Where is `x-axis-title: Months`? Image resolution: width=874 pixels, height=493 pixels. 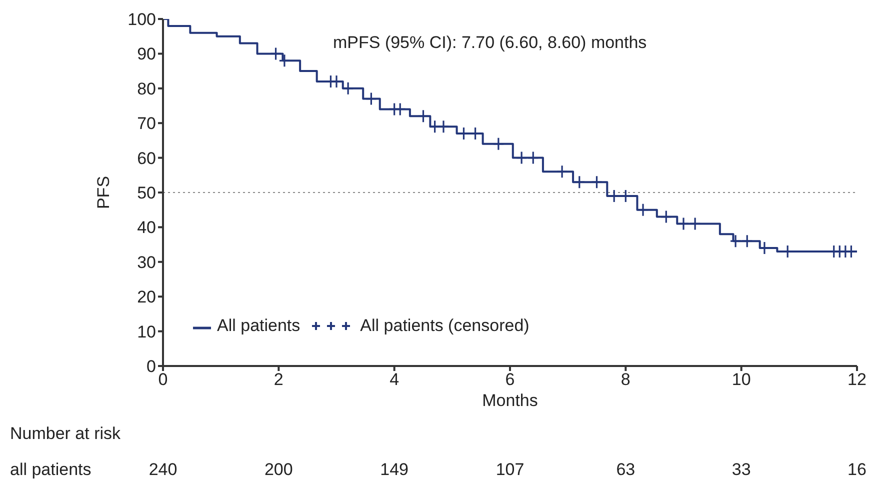
x-axis-title: Months is located at coordinates (510, 400).